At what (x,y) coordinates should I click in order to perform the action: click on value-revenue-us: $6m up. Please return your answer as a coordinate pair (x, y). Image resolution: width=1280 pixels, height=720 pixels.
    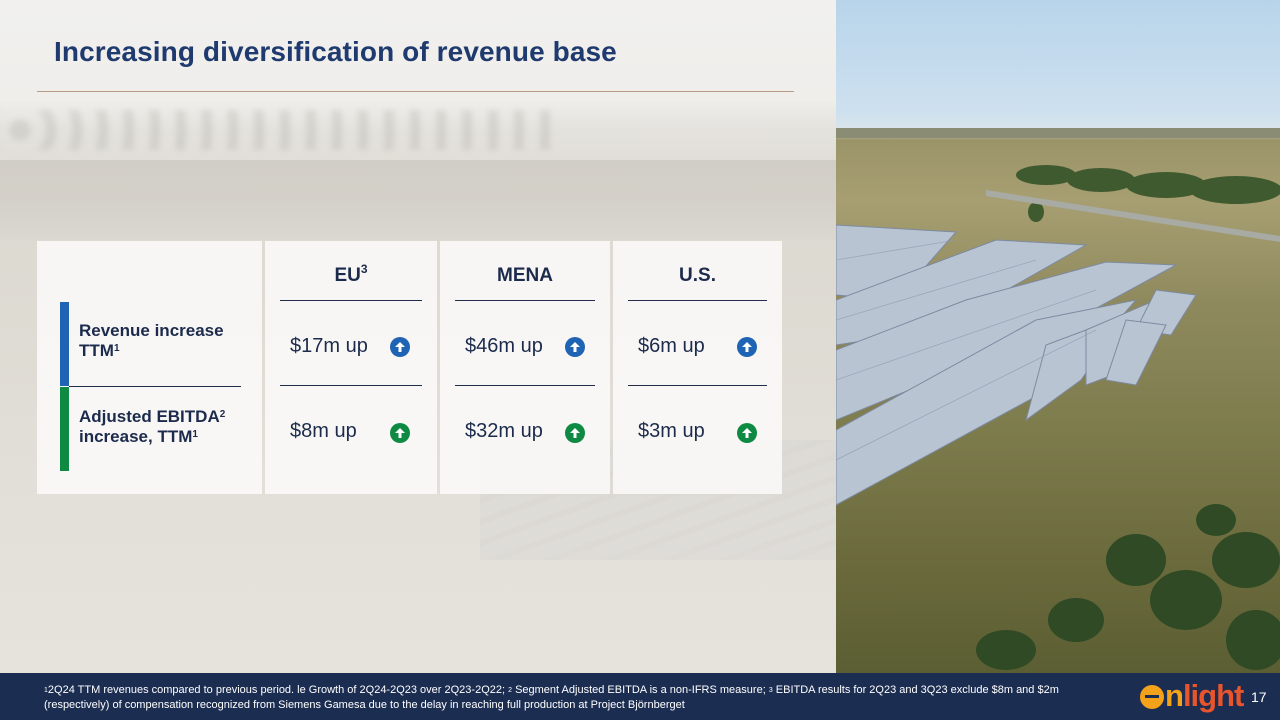
    Looking at the image, I should click on (671, 346).